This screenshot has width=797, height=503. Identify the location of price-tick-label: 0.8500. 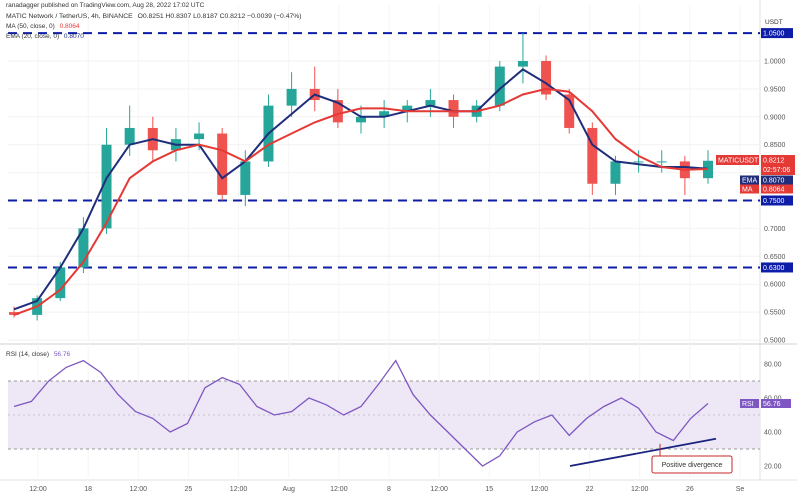
(775, 145).